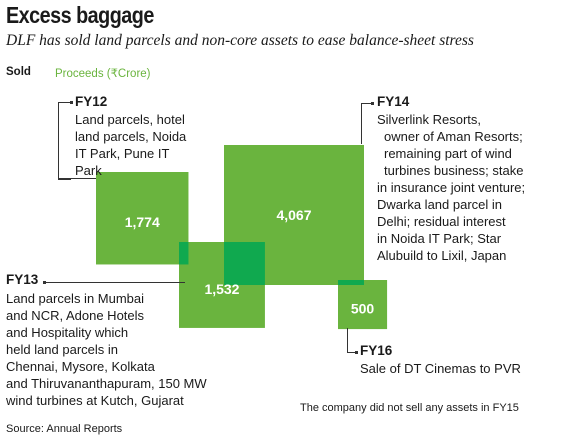 This screenshot has width=561, height=440. What do you see at coordinates (67, 332) in the screenshot?
I see `fy13-line: and Hospitality which` at bounding box center [67, 332].